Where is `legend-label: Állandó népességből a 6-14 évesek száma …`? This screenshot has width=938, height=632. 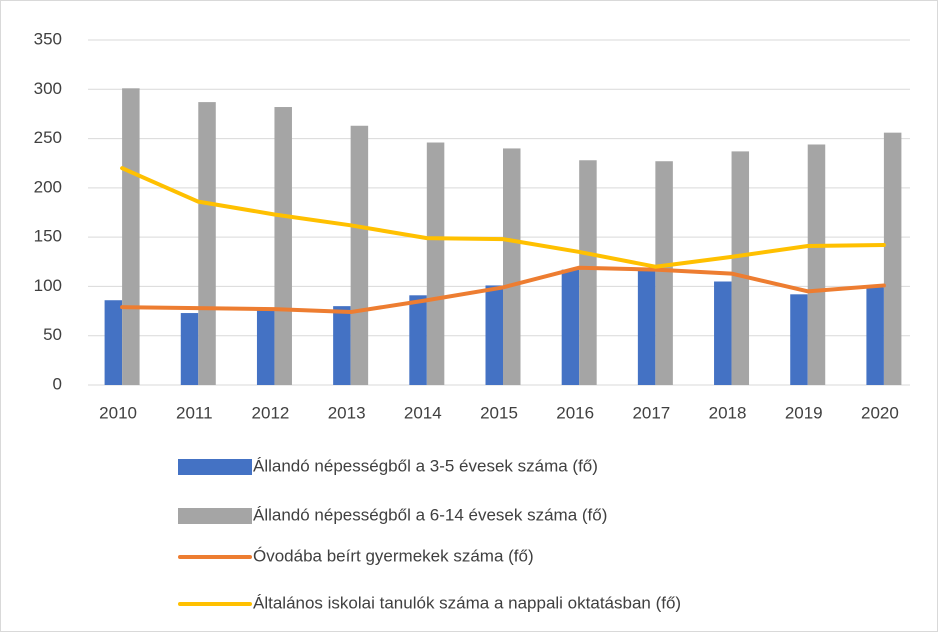 legend-label: Állandó népességből a 6-14 évesek száma … is located at coordinates (430, 514).